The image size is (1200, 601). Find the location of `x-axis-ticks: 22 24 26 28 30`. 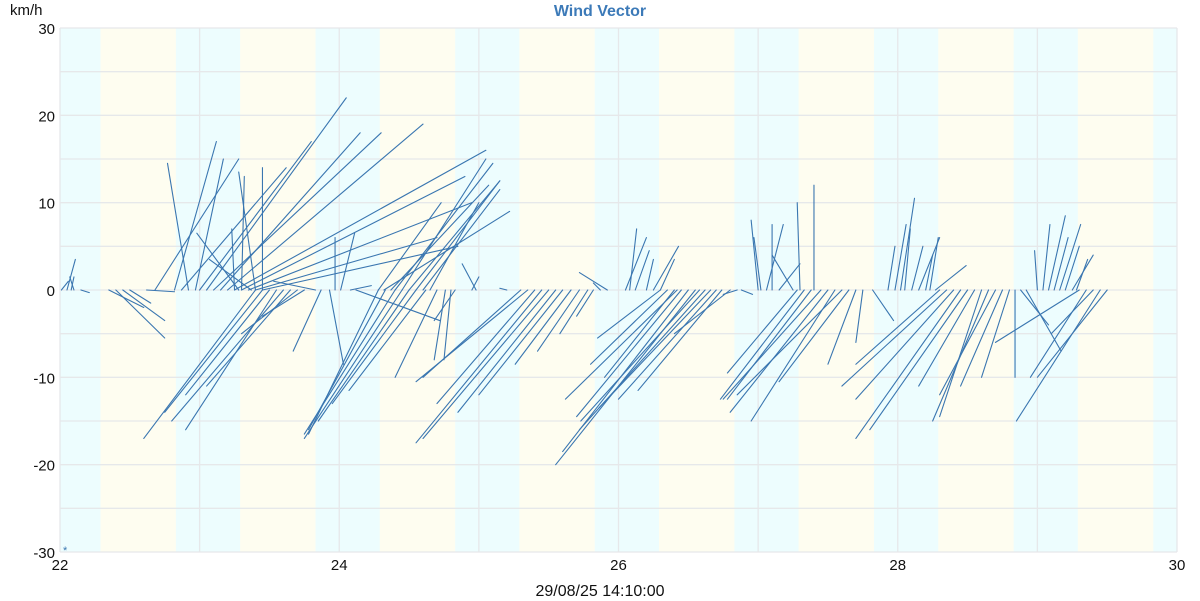

x-axis-ticks: 22 24 26 28 30 is located at coordinates (619, 565).